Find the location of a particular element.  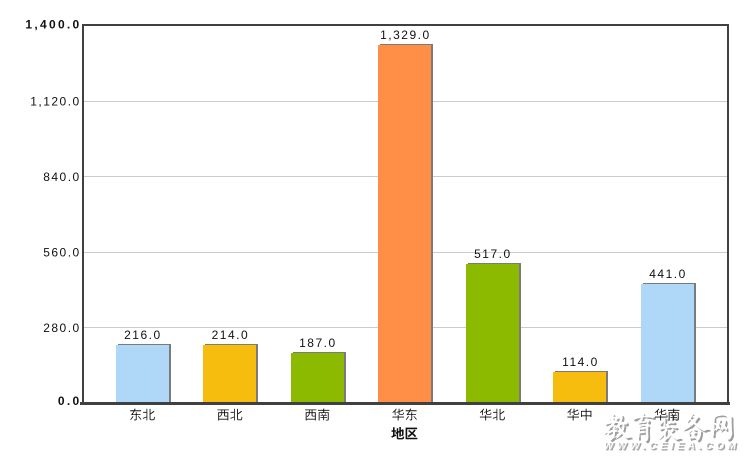

svg-text: 441.0 is located at coordinates (668, 274).